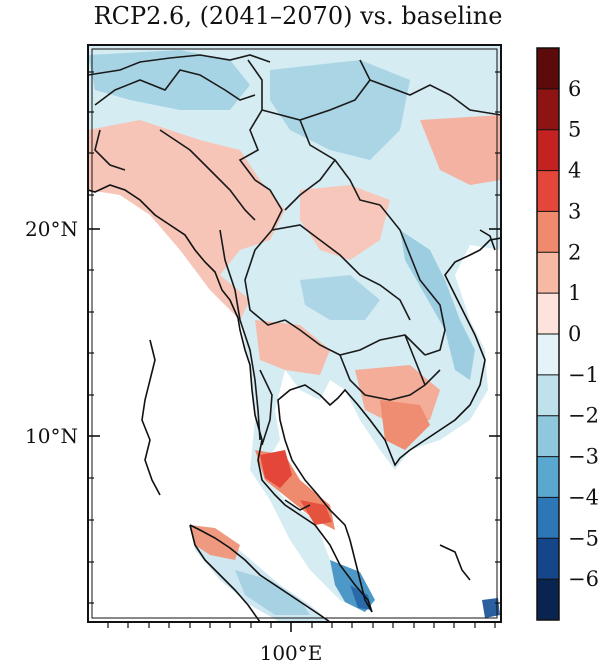 This screenshot has width=600, height=667. Describe the element at coordinates (291, 653) in the screenshot. I see `x-tick-label-100E: 100°E` at that location.